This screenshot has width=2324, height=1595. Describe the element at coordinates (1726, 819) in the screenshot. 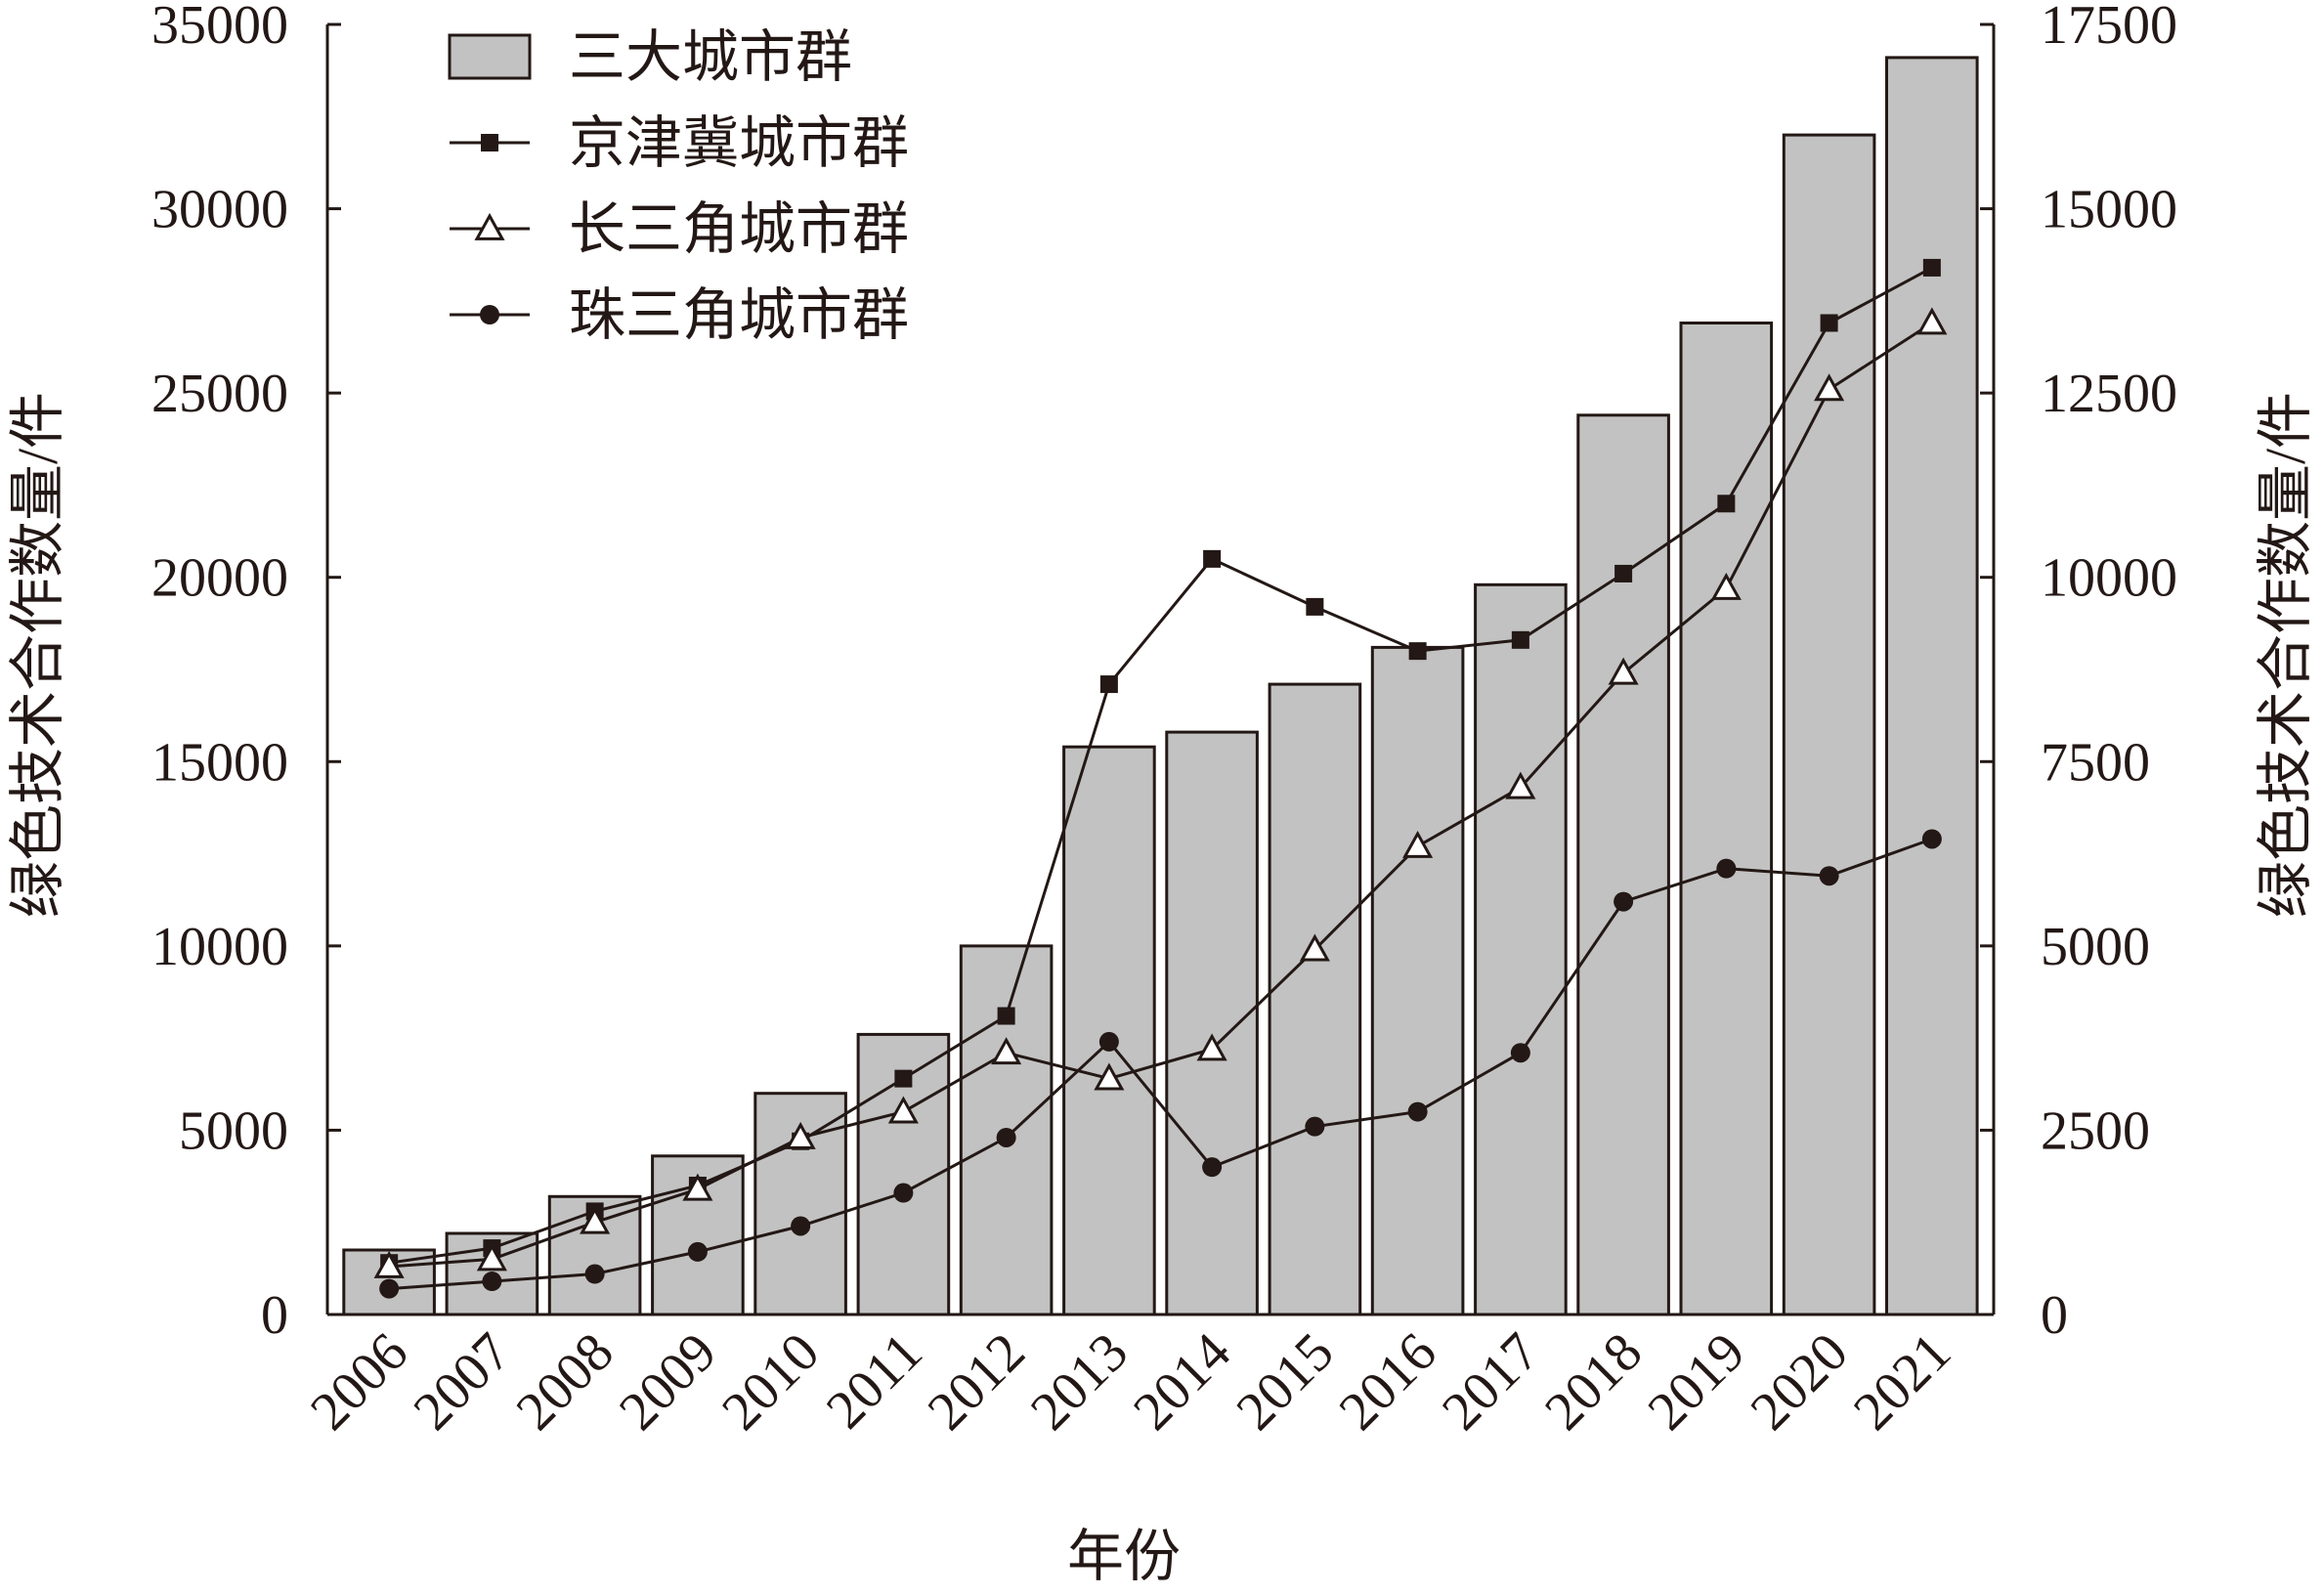

I see `bar-2019` at that location.